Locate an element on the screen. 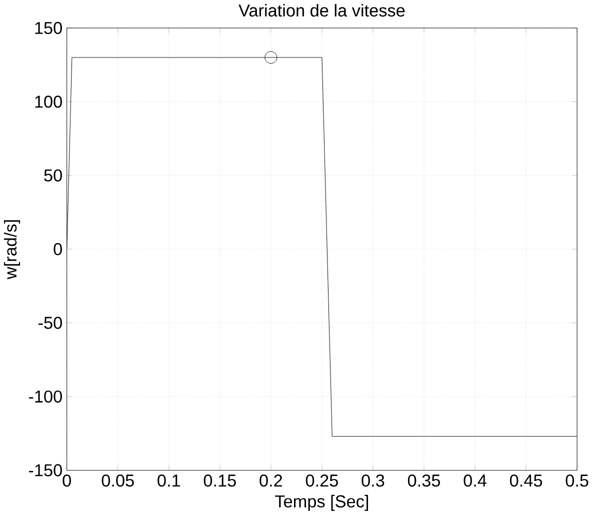  y-tick-label: -50 is located at coordinates (50, 322).